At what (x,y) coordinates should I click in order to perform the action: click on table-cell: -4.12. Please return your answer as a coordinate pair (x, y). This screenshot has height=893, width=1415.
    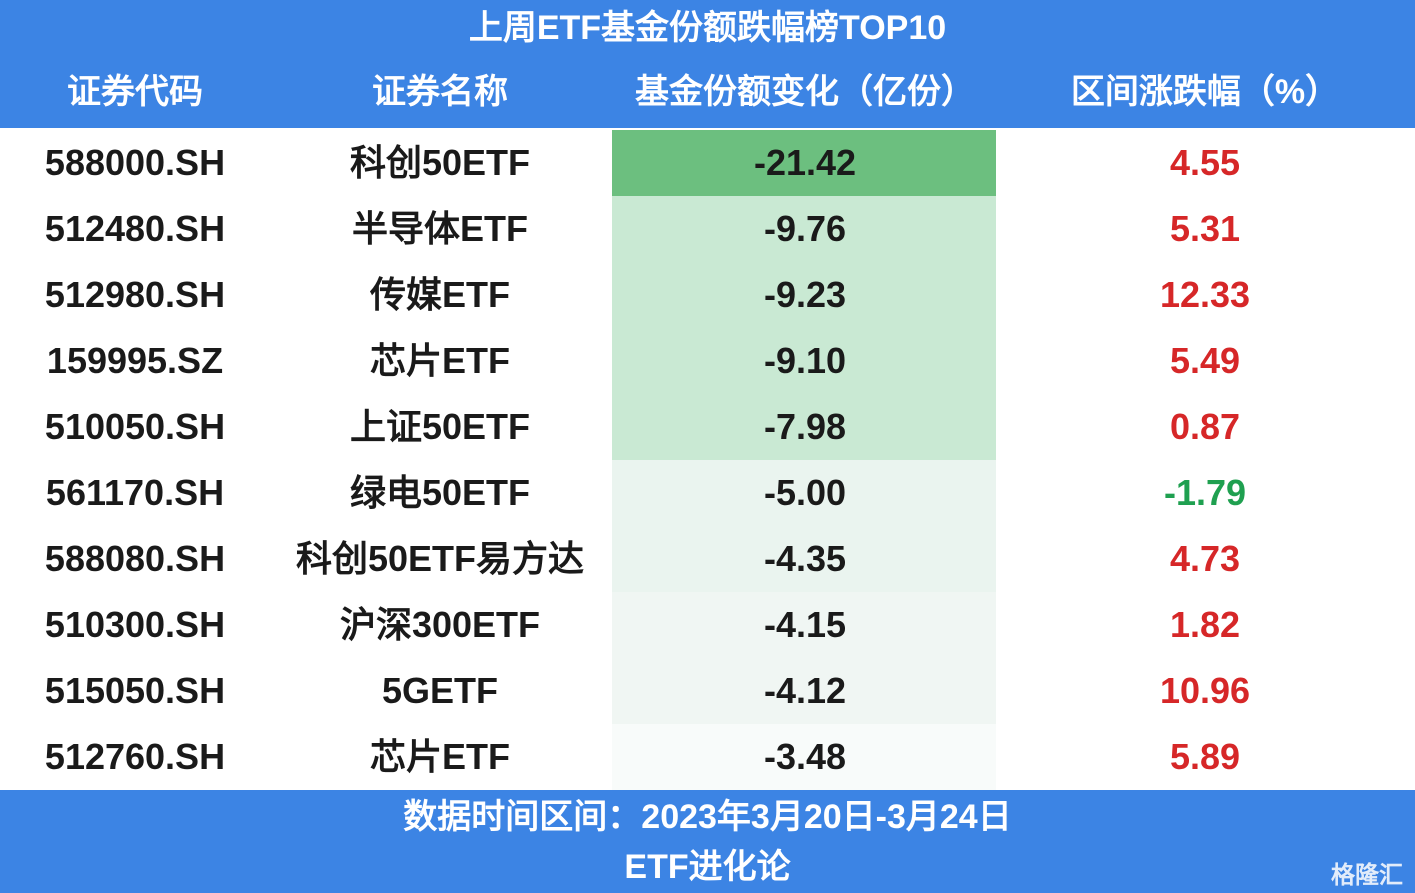
    Looking at the image, I should click on (805, 690).